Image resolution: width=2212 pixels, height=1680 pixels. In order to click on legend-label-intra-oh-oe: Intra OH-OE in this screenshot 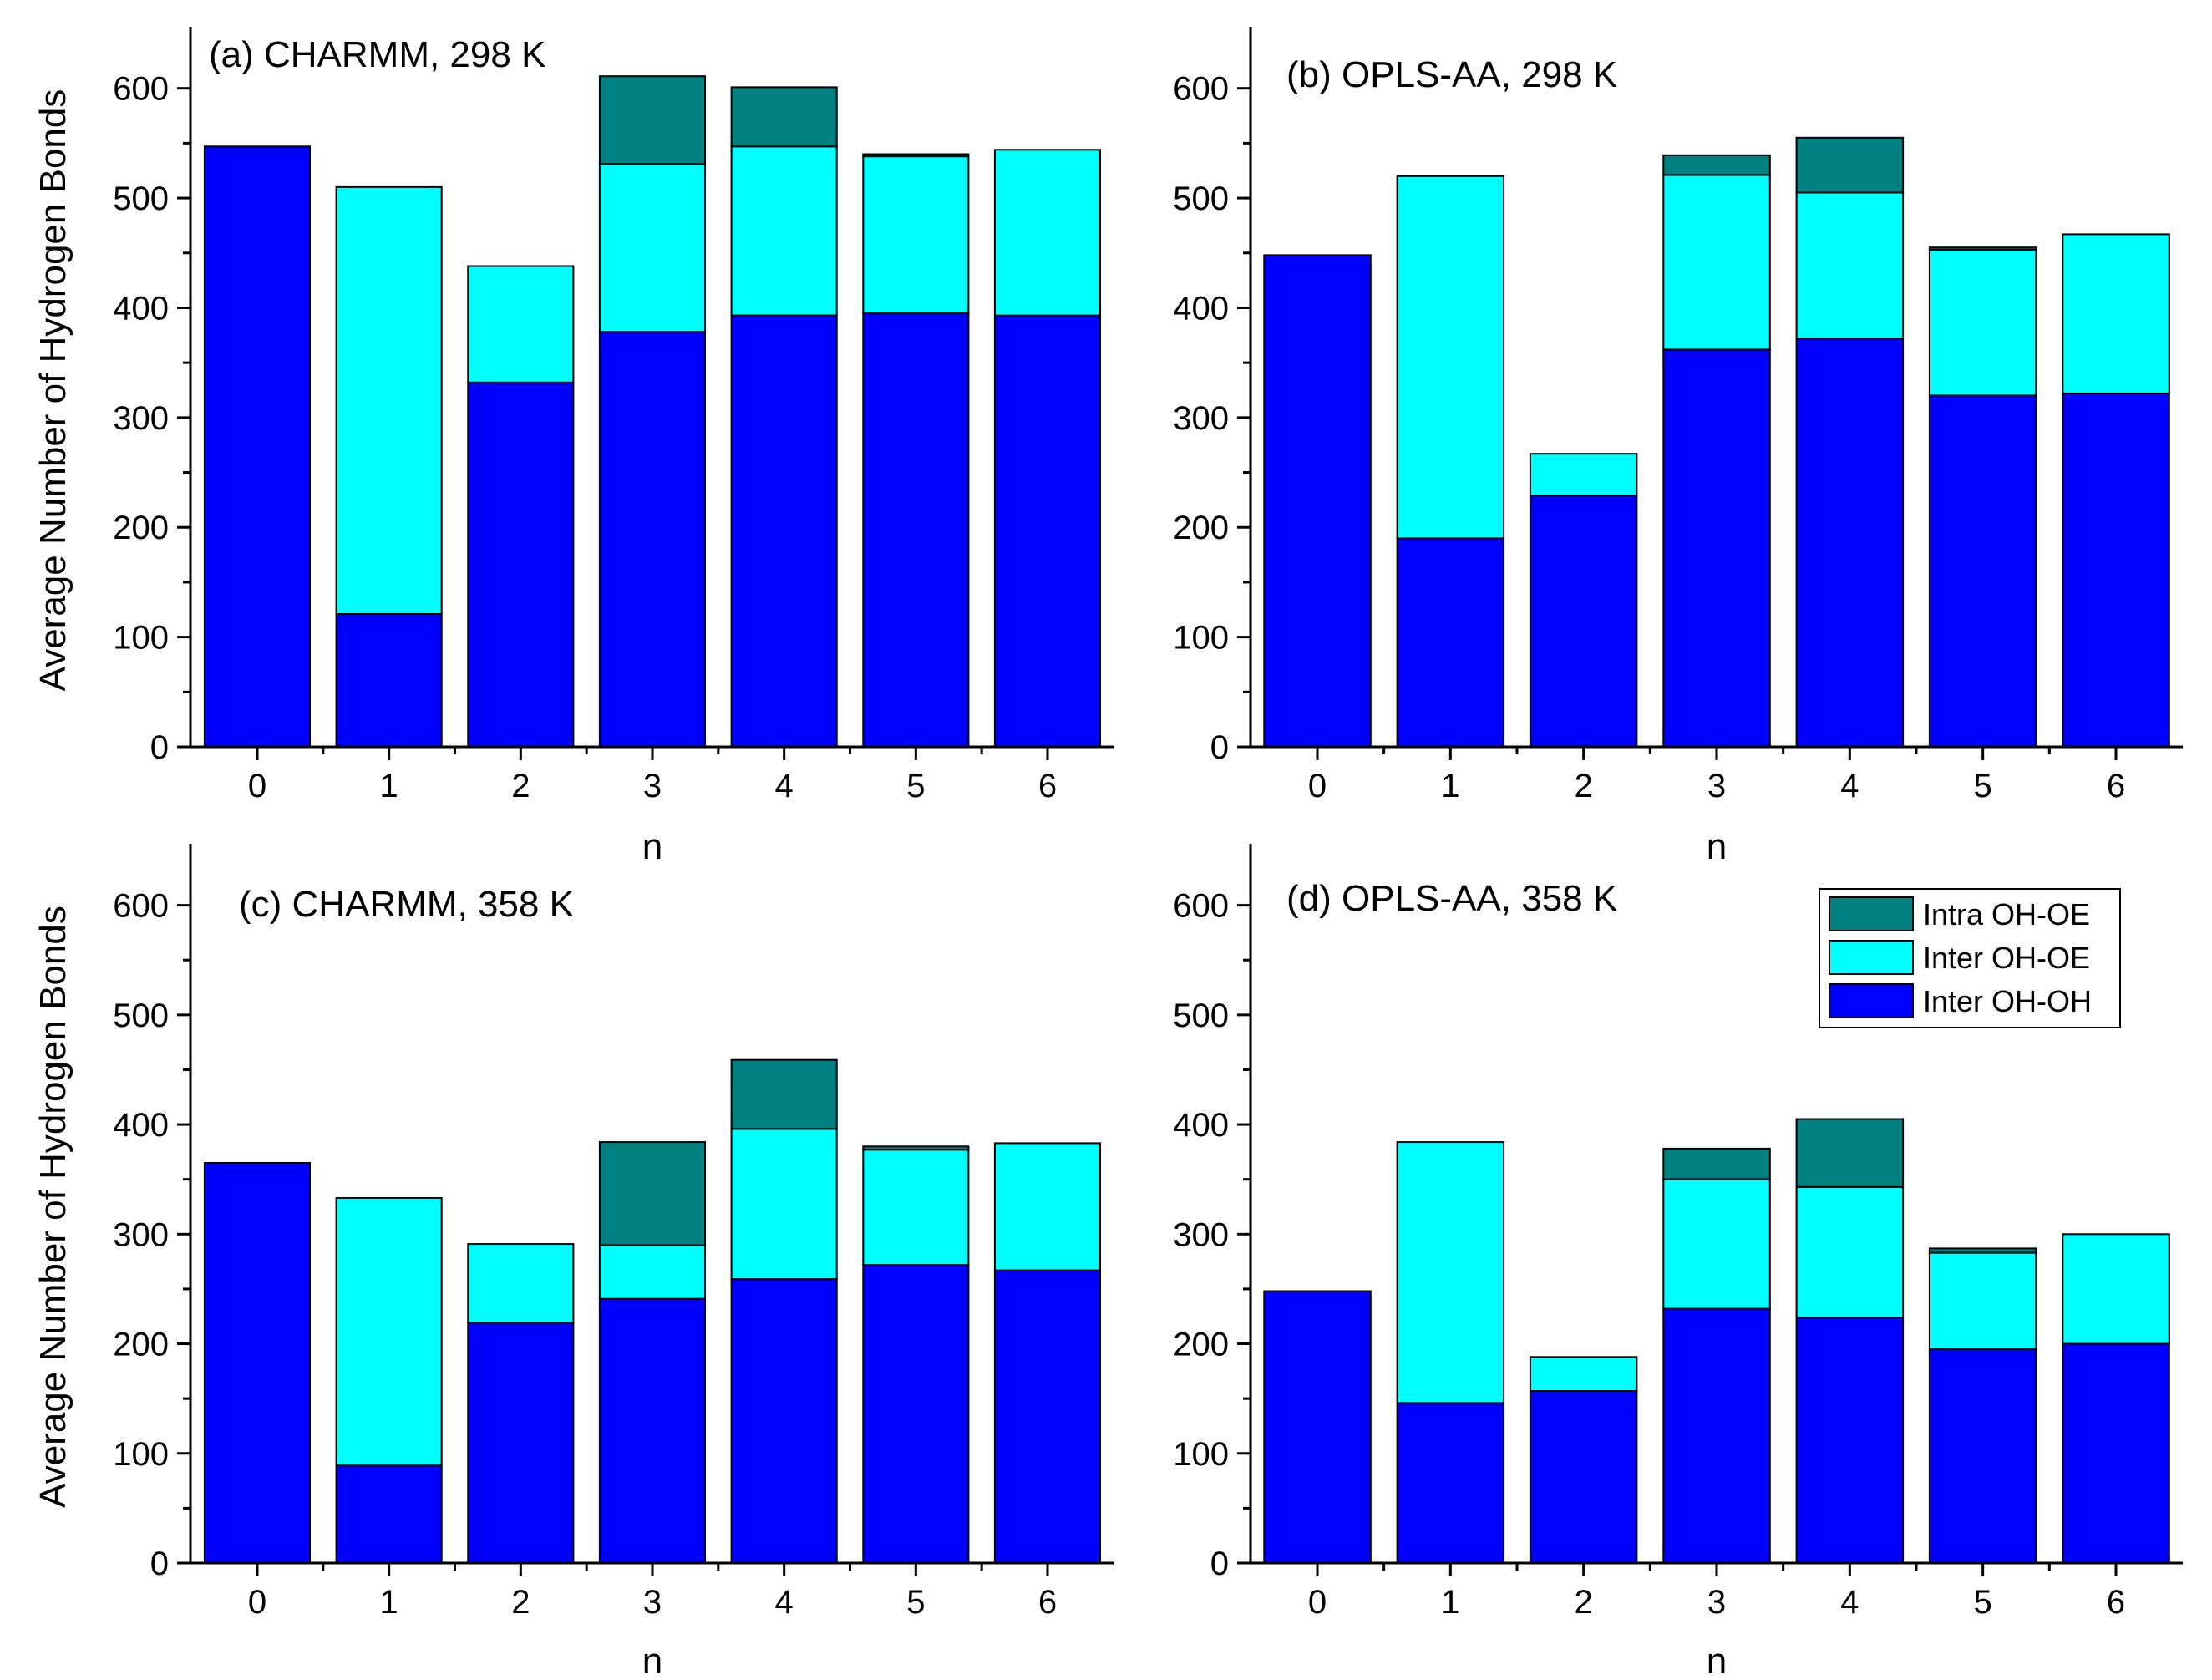, I will do `click(2006, 914)`.